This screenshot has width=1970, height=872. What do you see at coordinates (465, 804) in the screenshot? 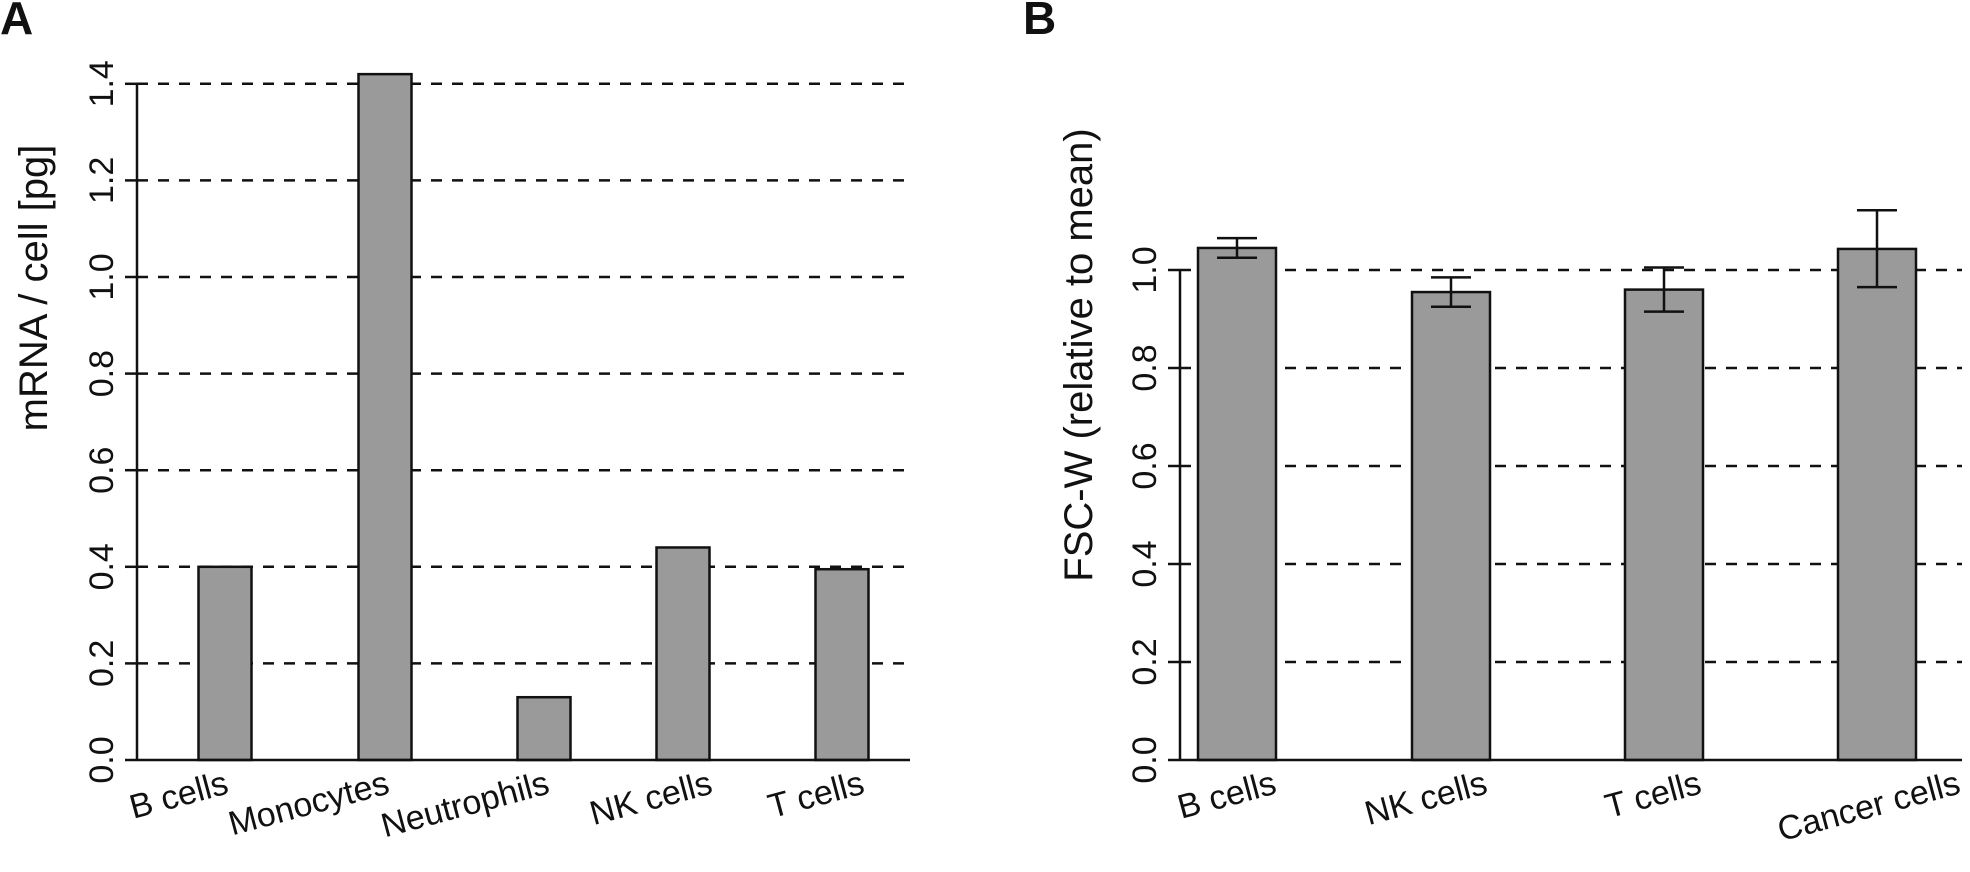
I see `panel-a-category-label-2: Neutrophils` at bounding box center [465, 804].